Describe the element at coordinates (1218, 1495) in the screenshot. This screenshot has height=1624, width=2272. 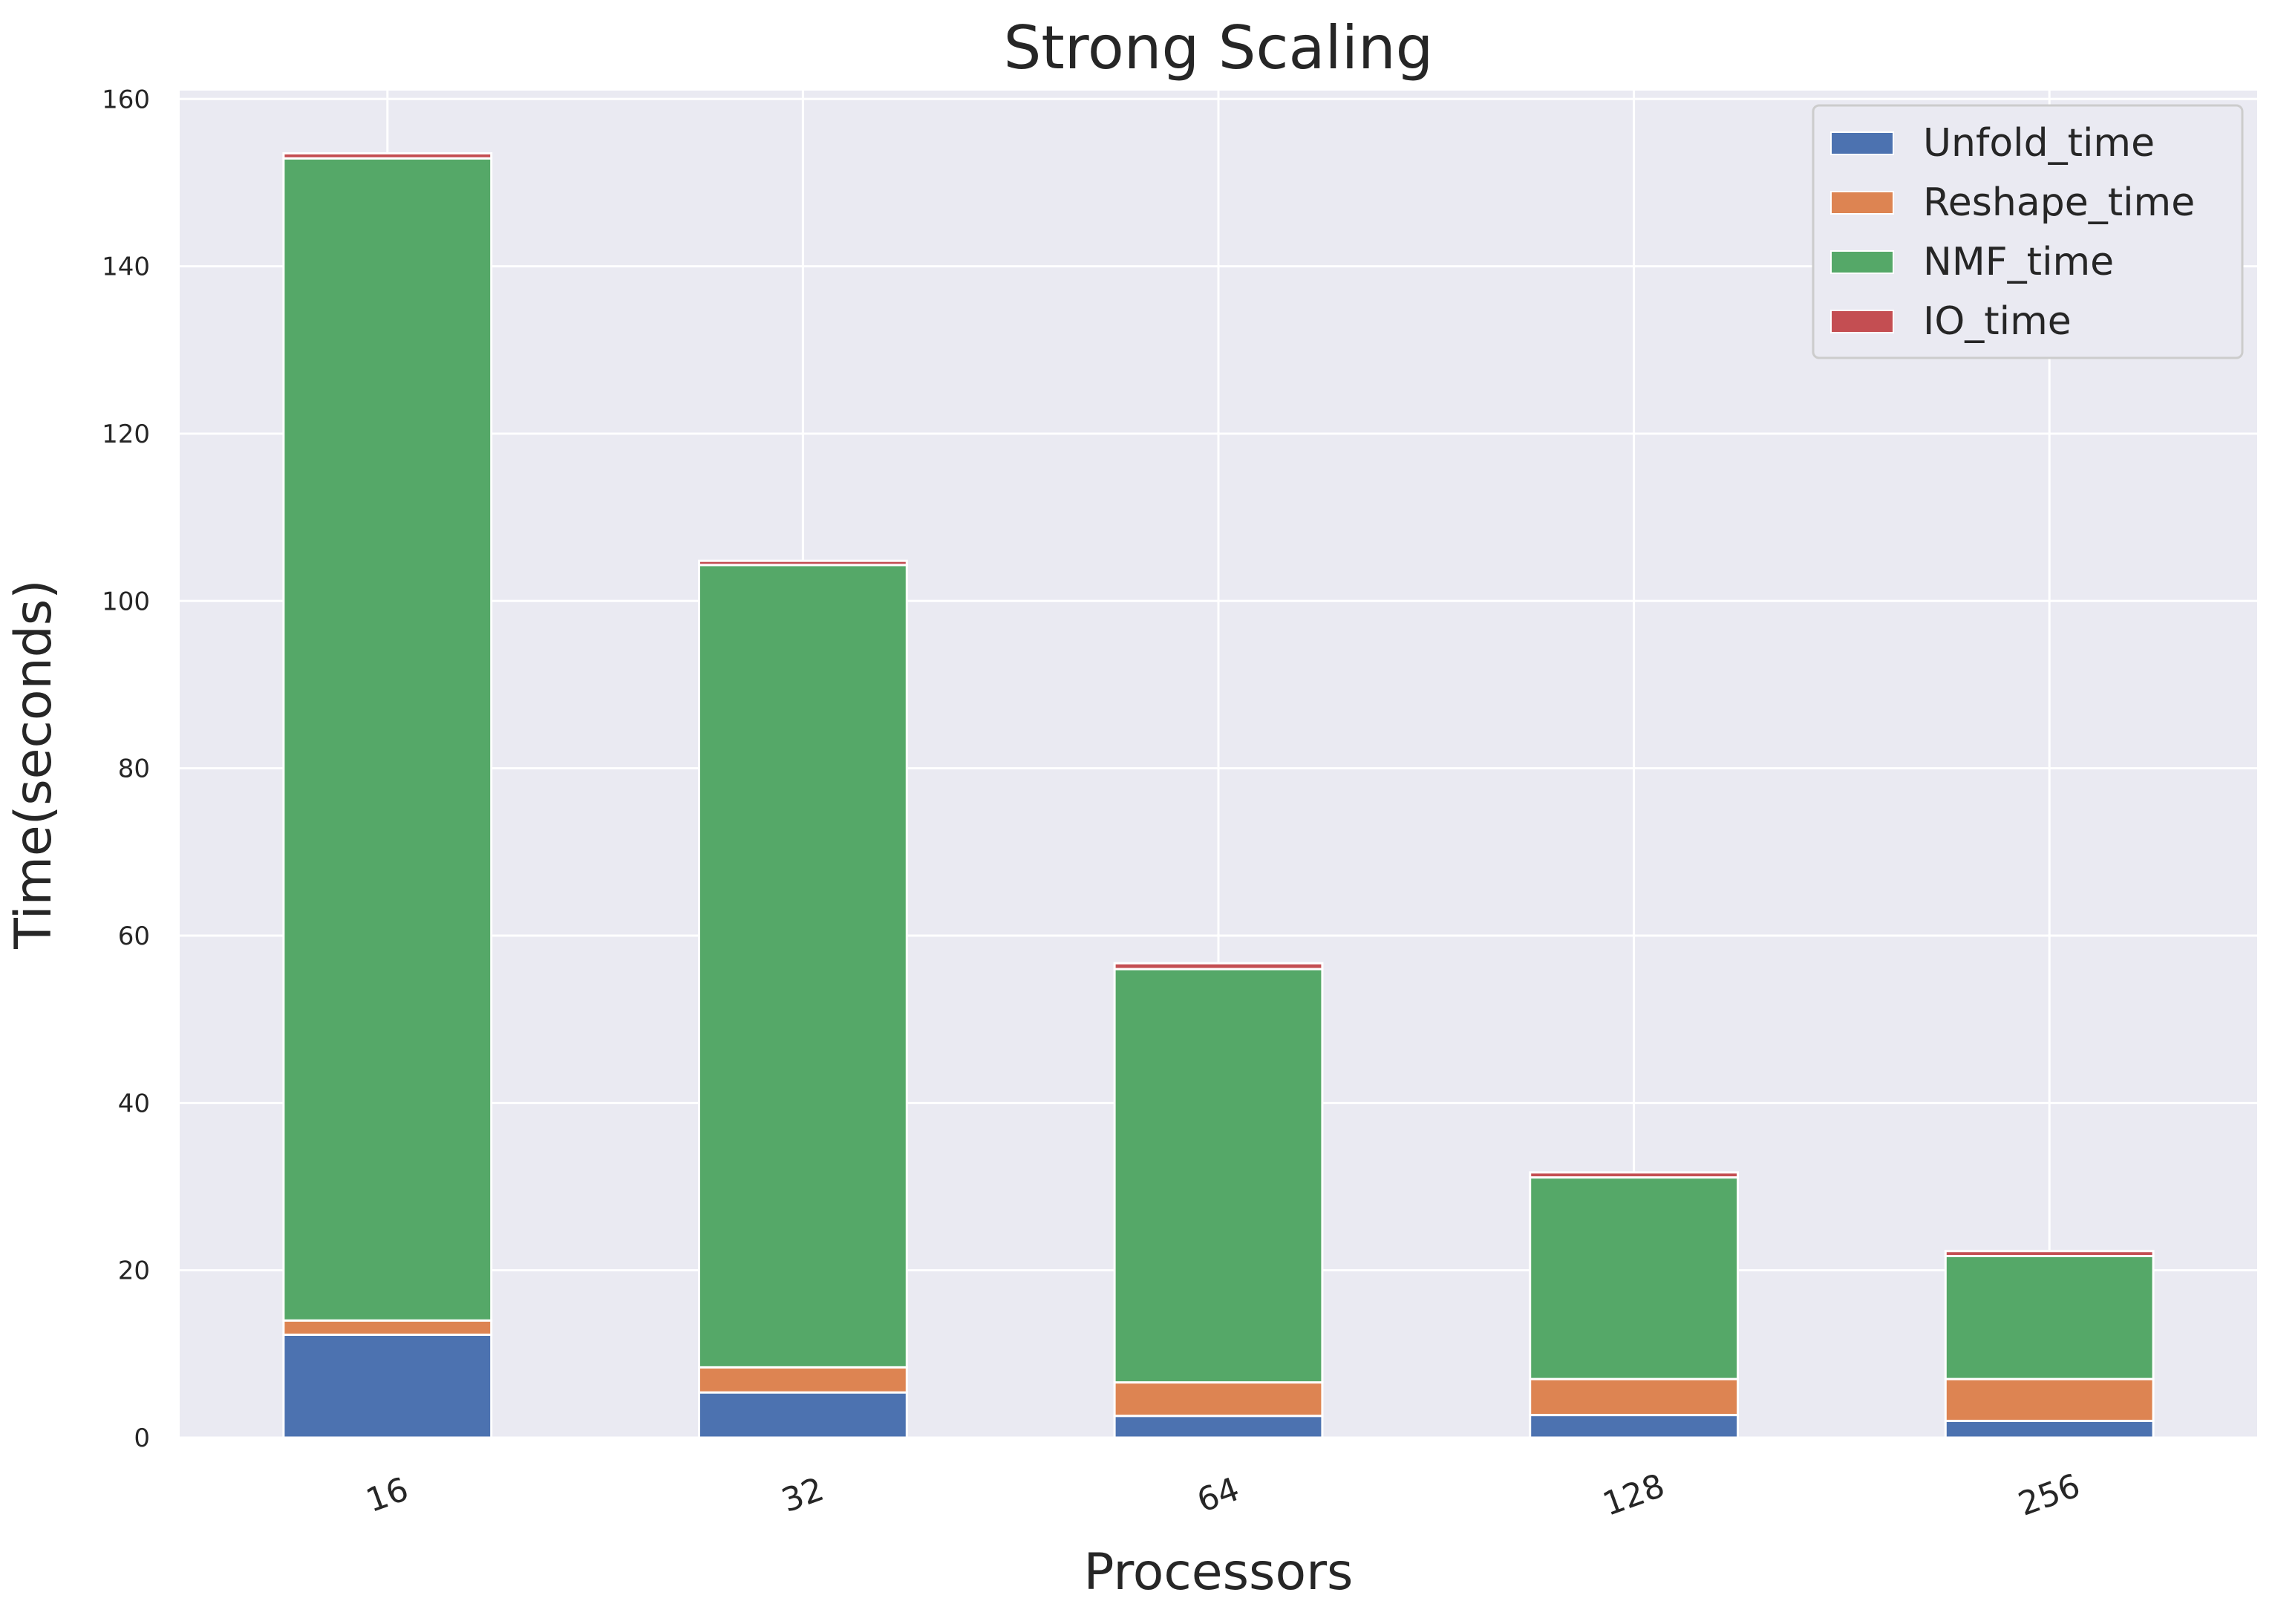
I see `x-tick-label: 64` at that location.